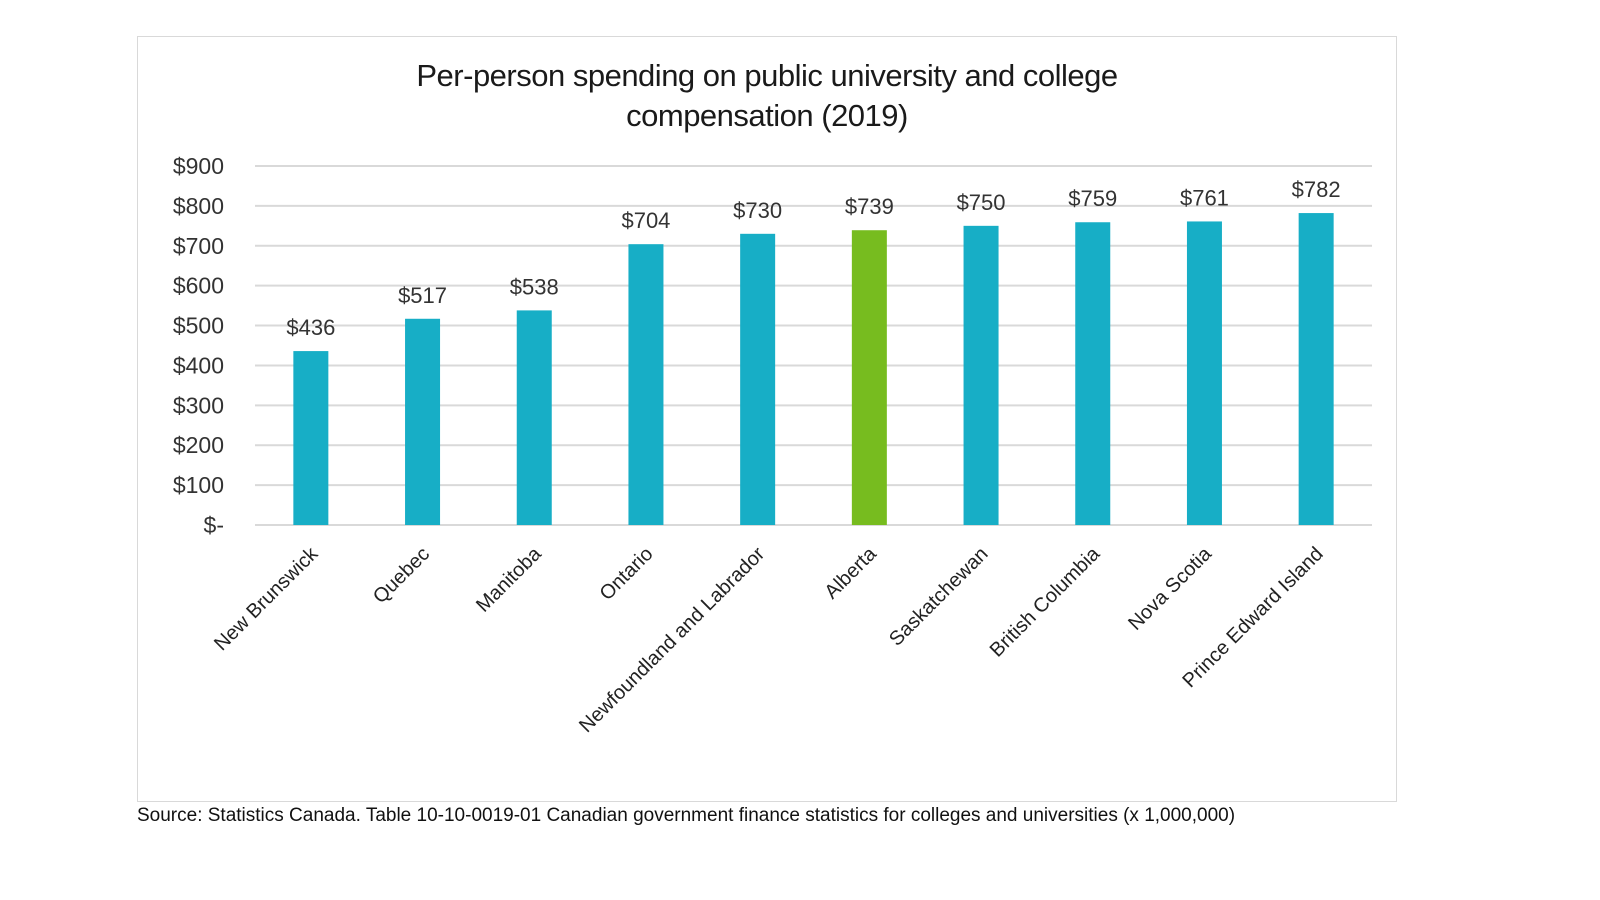 This screenshot has height=900, width=1600. Describe the element at coordinates (509, 579) in the screenshot. I see `x-category-label: Manitoba` at that location.